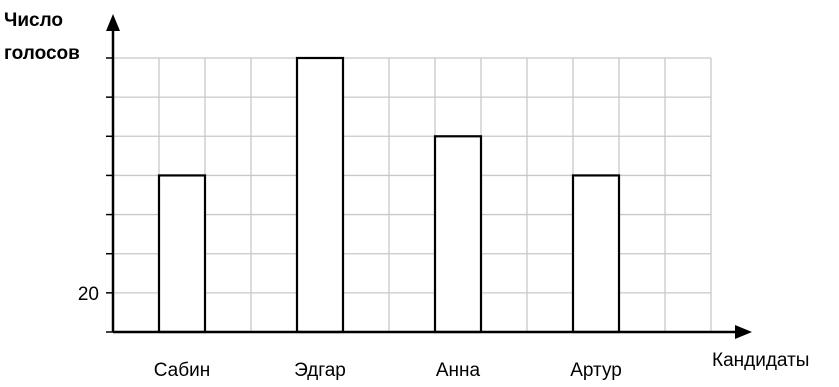 Image resolution: width=839 pixels, height=387 pixels. What do you see at coordinates (388, 370) in the screenshot?
I see `category-labels: Сабин Эдгар Анна Артур` at bounding box center [388, 370].